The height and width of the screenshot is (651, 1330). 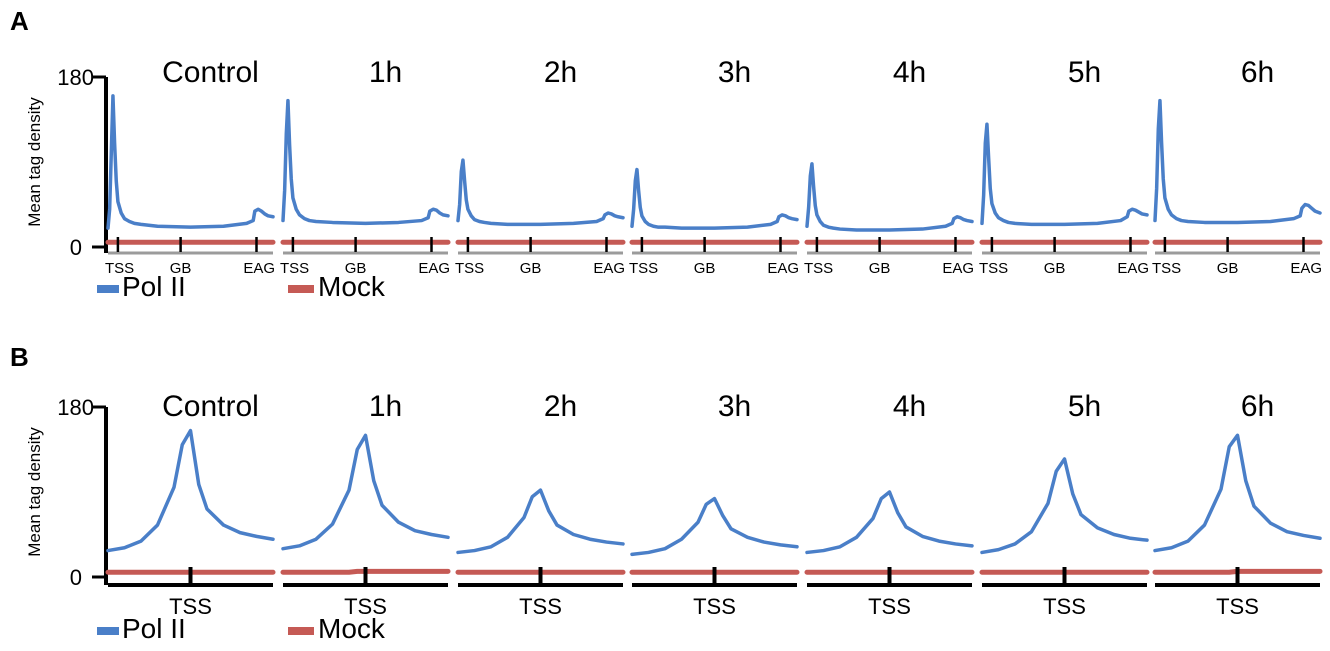 I want to click on panel-label-a: A, so click(x=19, y=21).